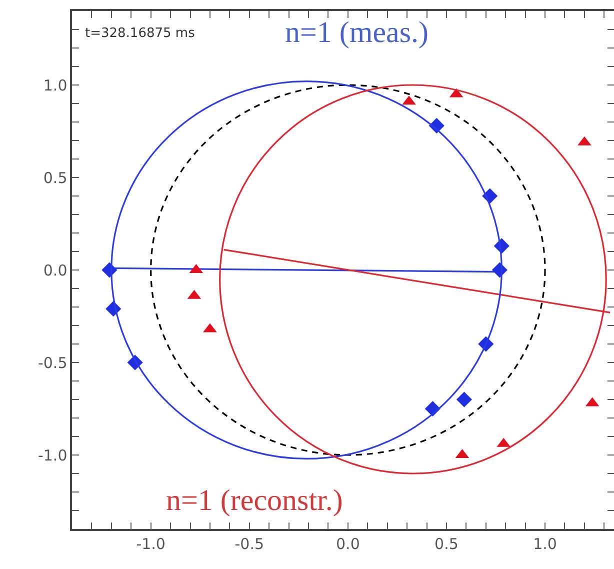  I want to click on y-tick-label: -1.0, so click(53, 455).